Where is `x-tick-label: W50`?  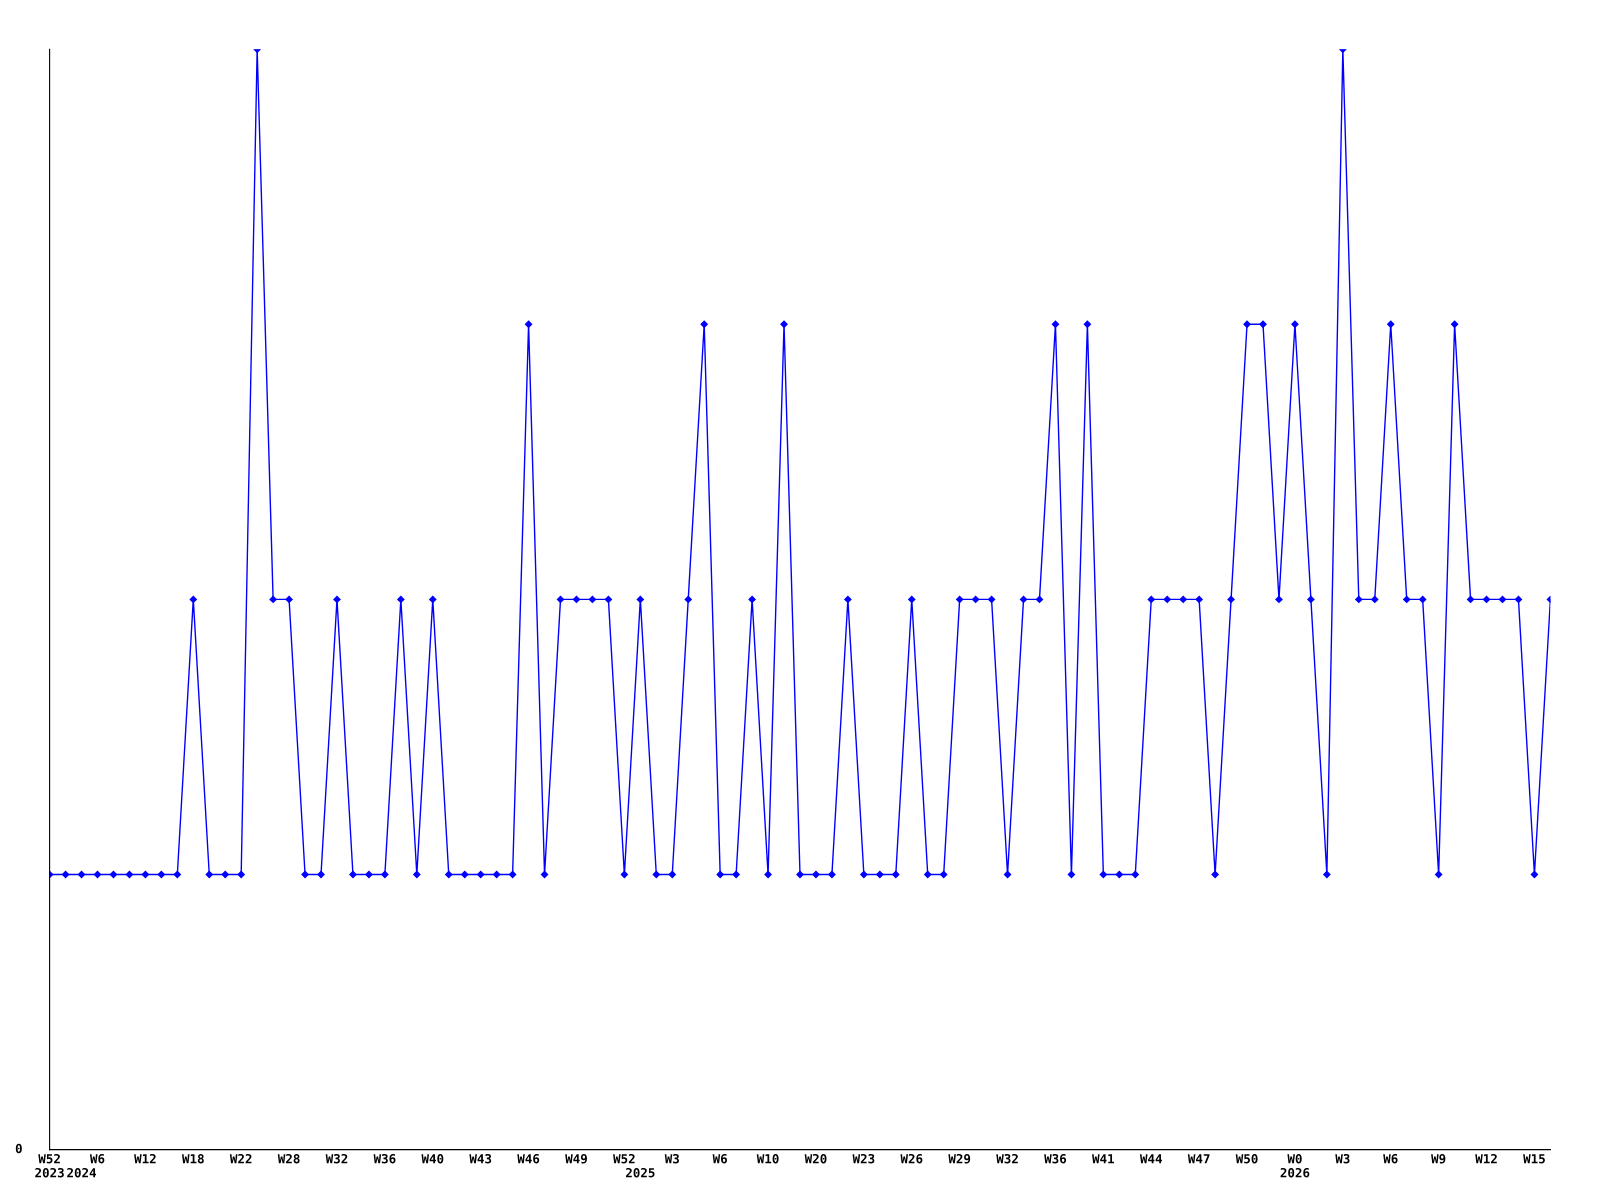
x-tick-label: W50 is located at coordinates (1246, 1158).